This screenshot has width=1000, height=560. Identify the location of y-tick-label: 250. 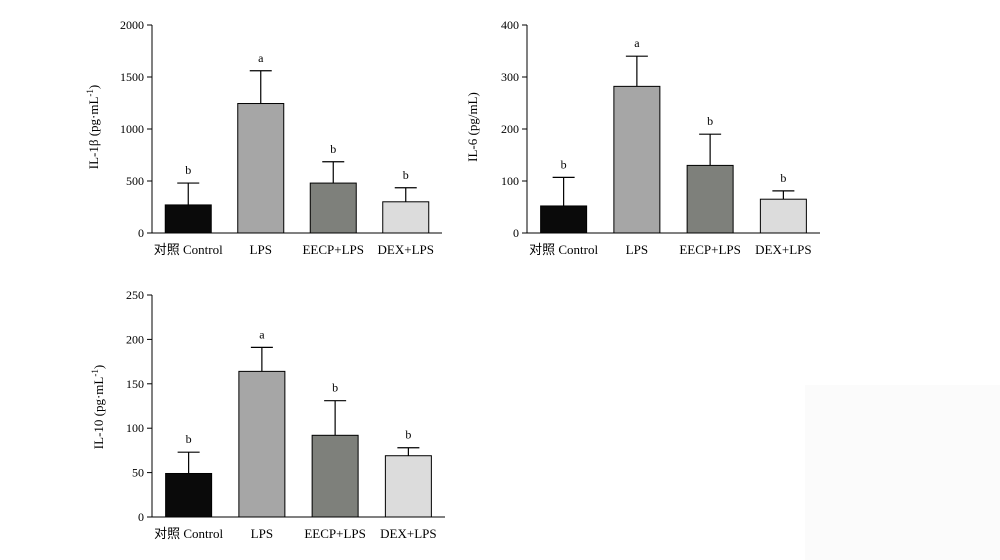
(135, 295).